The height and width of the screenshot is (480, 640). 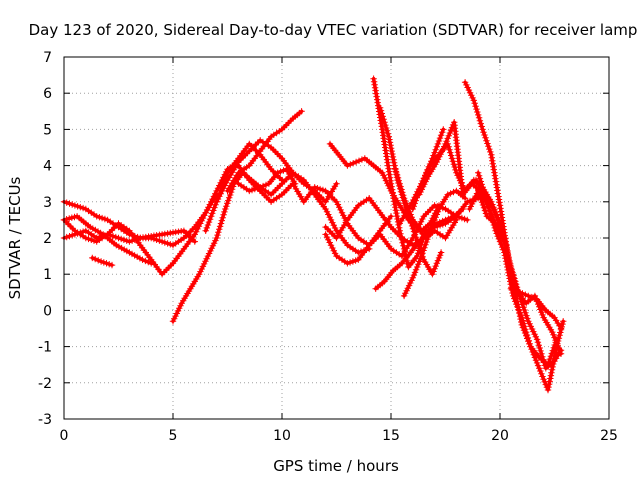 I want to click on x-tick-label: 0, so click(x=64, y=436).